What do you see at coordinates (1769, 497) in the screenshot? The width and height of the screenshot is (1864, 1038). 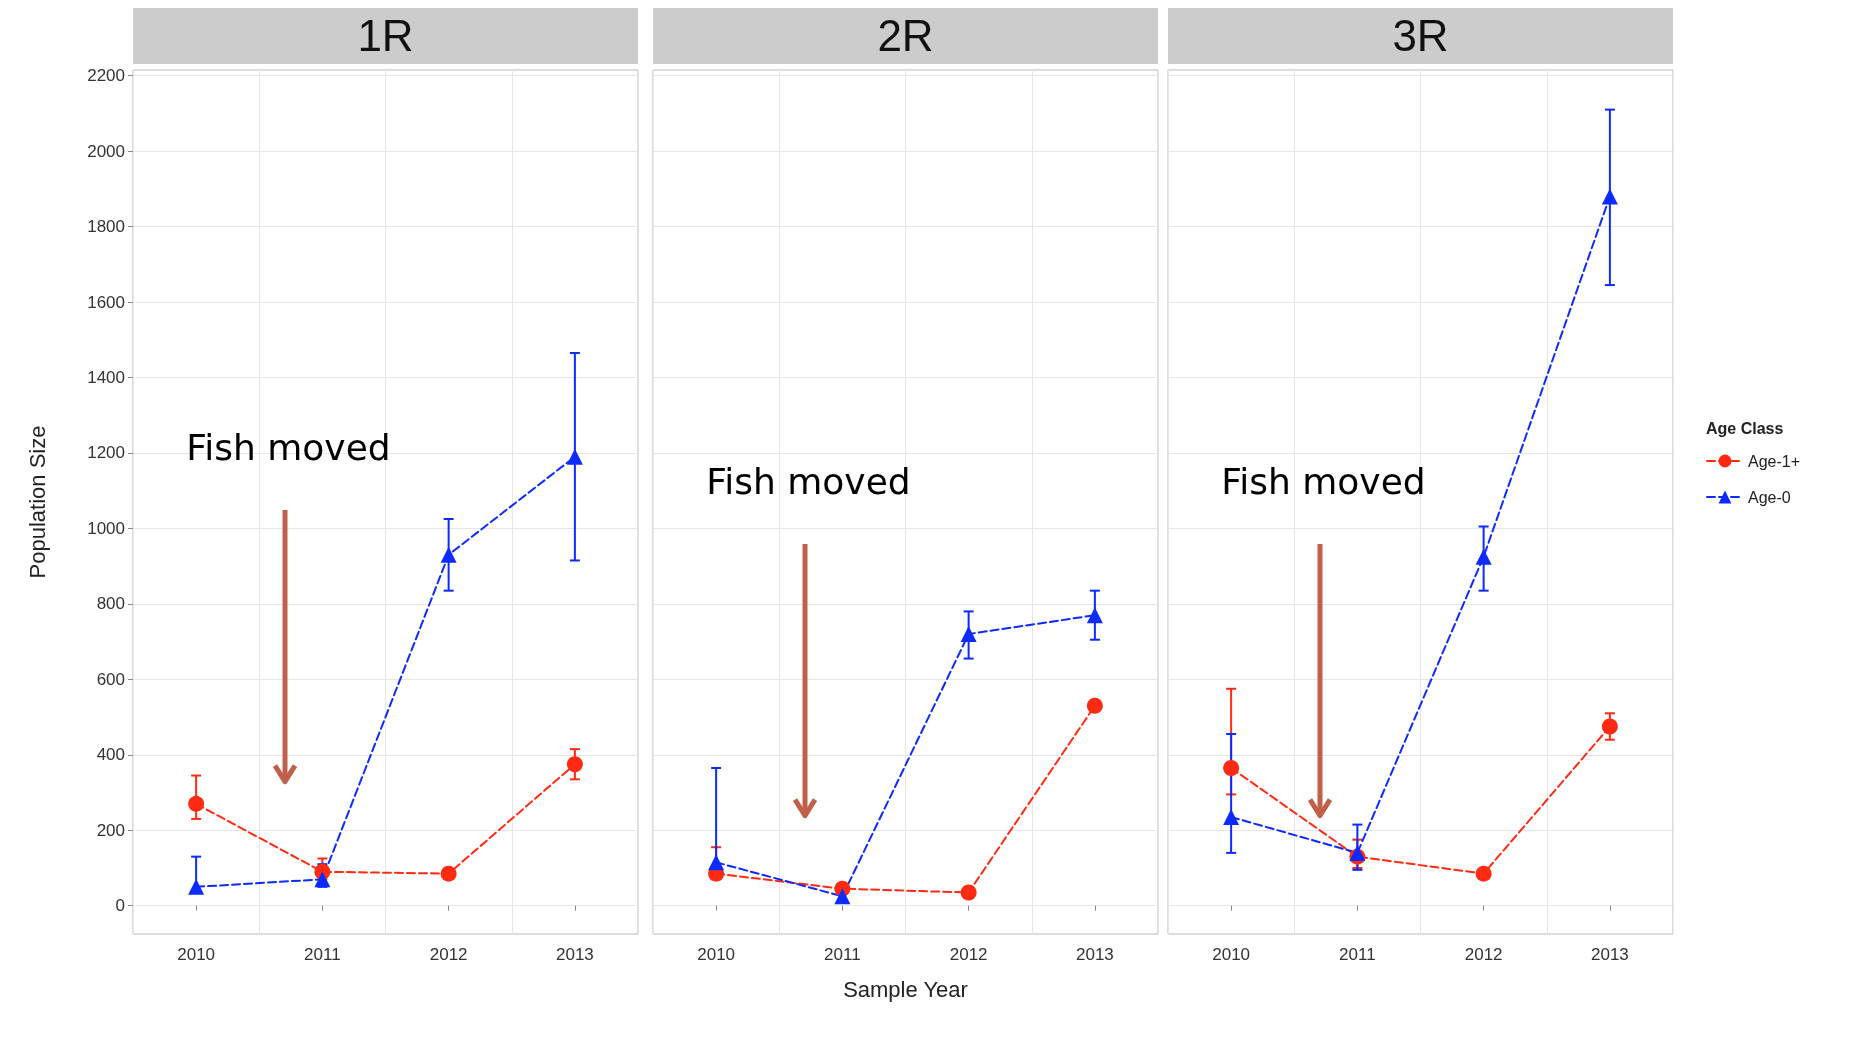 I see `legend-label: Age-0` at bounding box center [1769, 497].